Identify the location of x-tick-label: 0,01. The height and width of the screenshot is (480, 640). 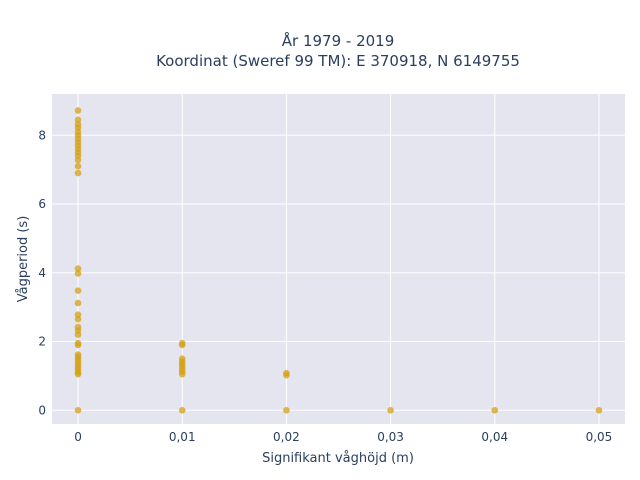
(182, 437).